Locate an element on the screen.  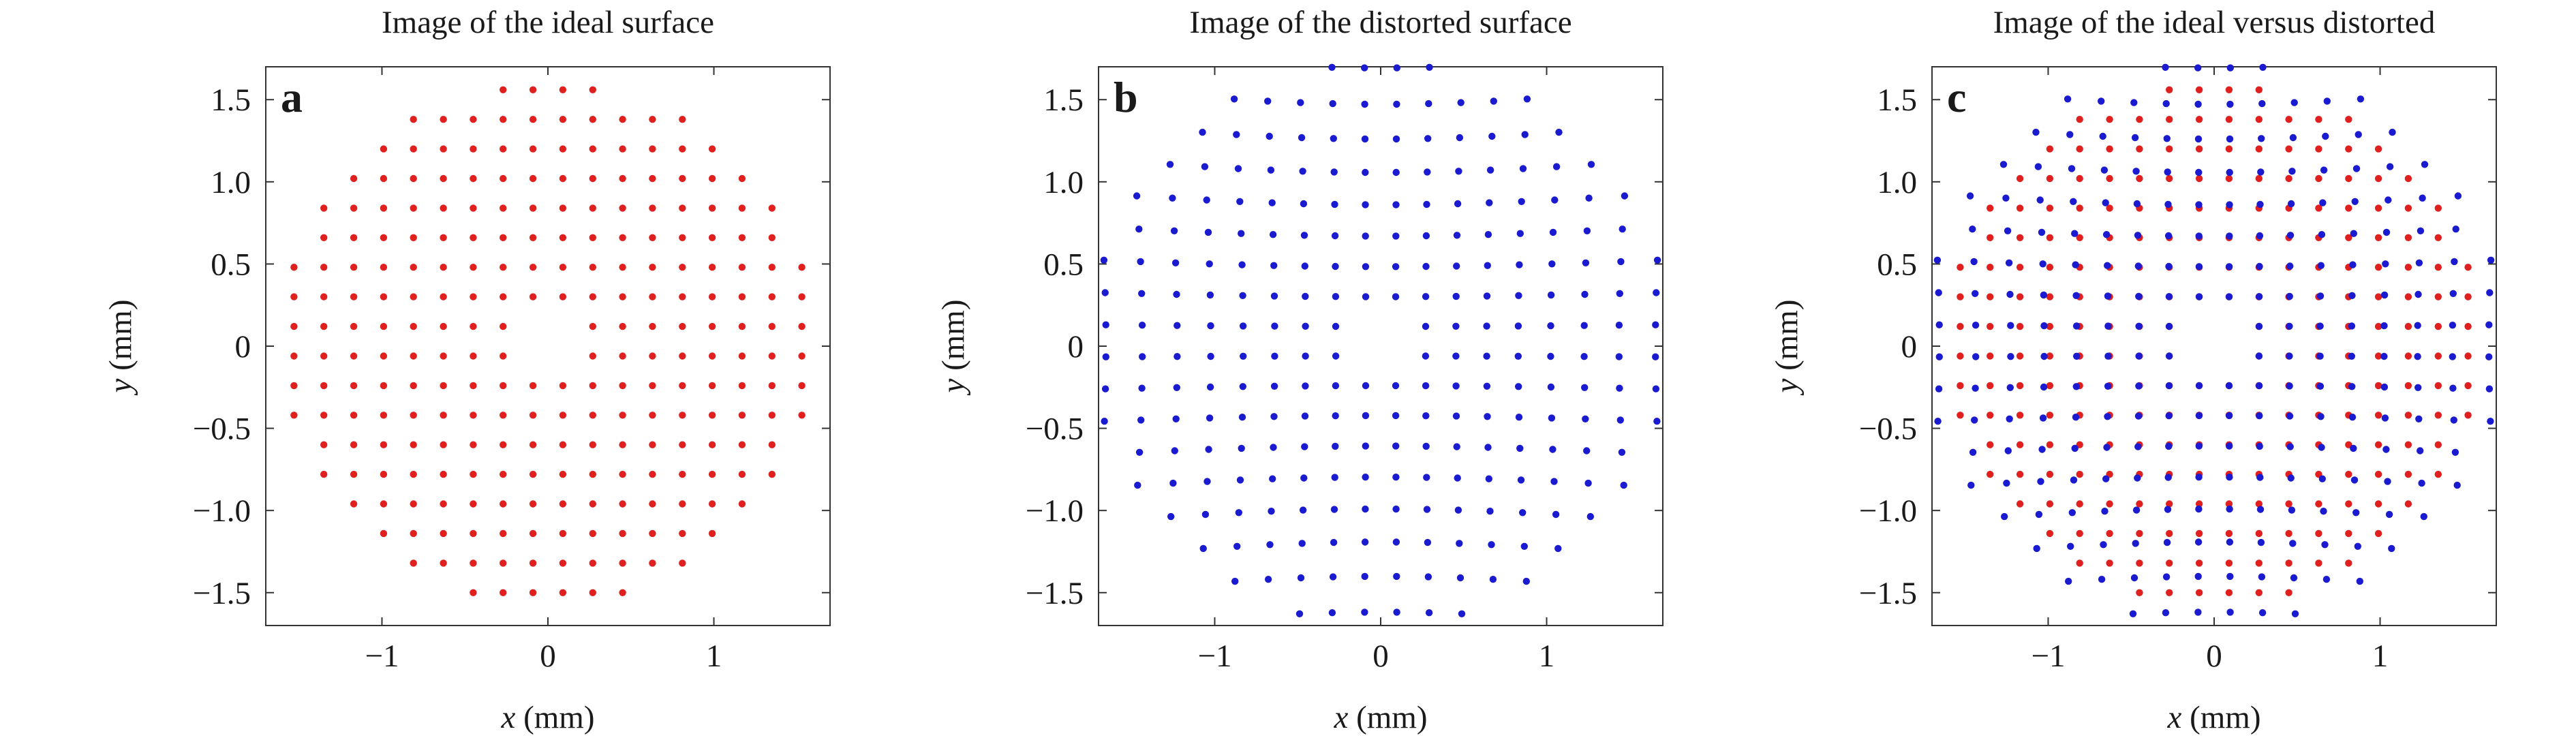
x-axis-label: x (mm) is located at coordinates (1380, 718).